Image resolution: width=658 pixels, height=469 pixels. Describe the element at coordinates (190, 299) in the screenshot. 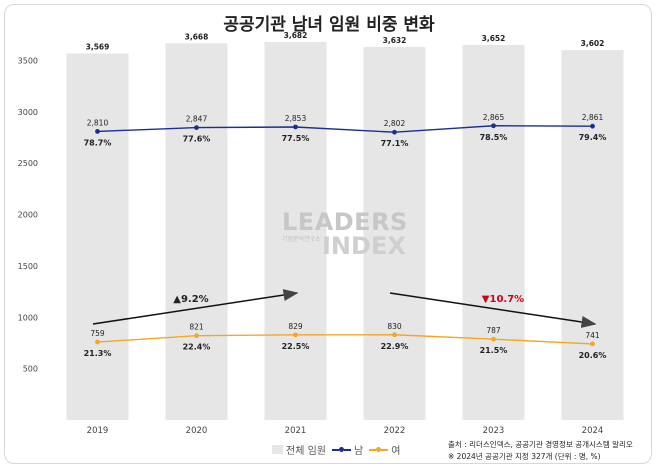

I see `trend-annotation-up: ▲9.2%` at that location.